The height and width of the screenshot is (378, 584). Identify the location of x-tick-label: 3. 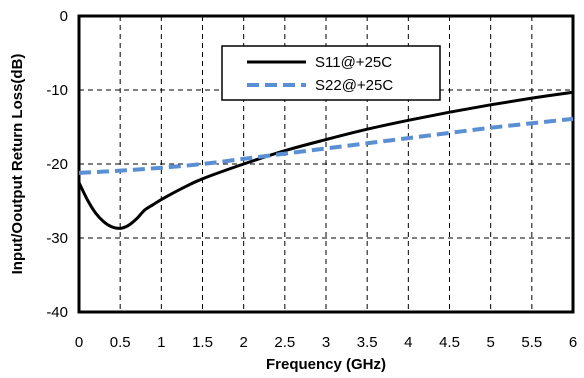
(326, 342).